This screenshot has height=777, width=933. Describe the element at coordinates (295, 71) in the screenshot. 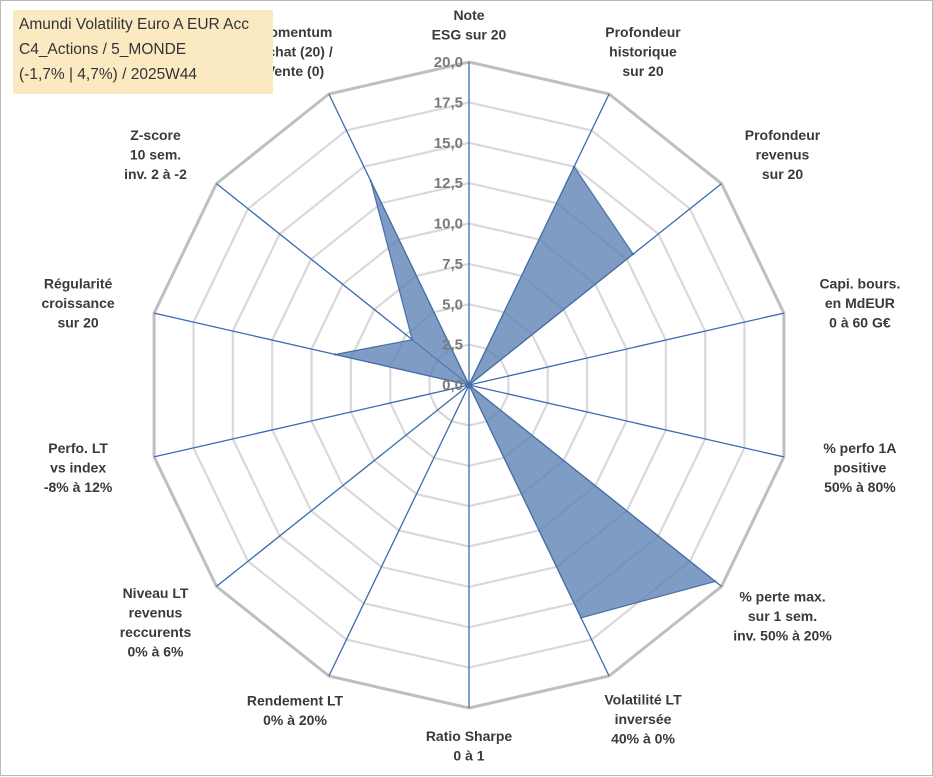

I see `axis-label-line: Vente (0)` at that location.